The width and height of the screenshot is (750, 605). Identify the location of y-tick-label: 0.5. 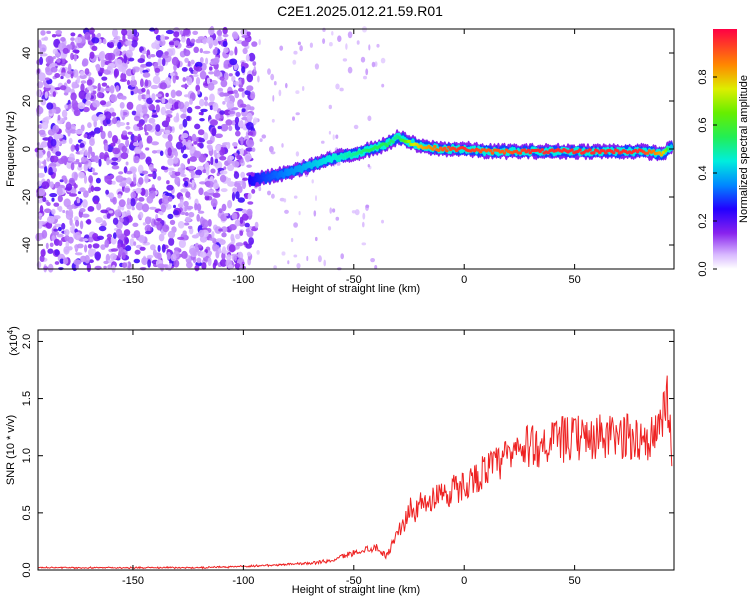
(27, 512).